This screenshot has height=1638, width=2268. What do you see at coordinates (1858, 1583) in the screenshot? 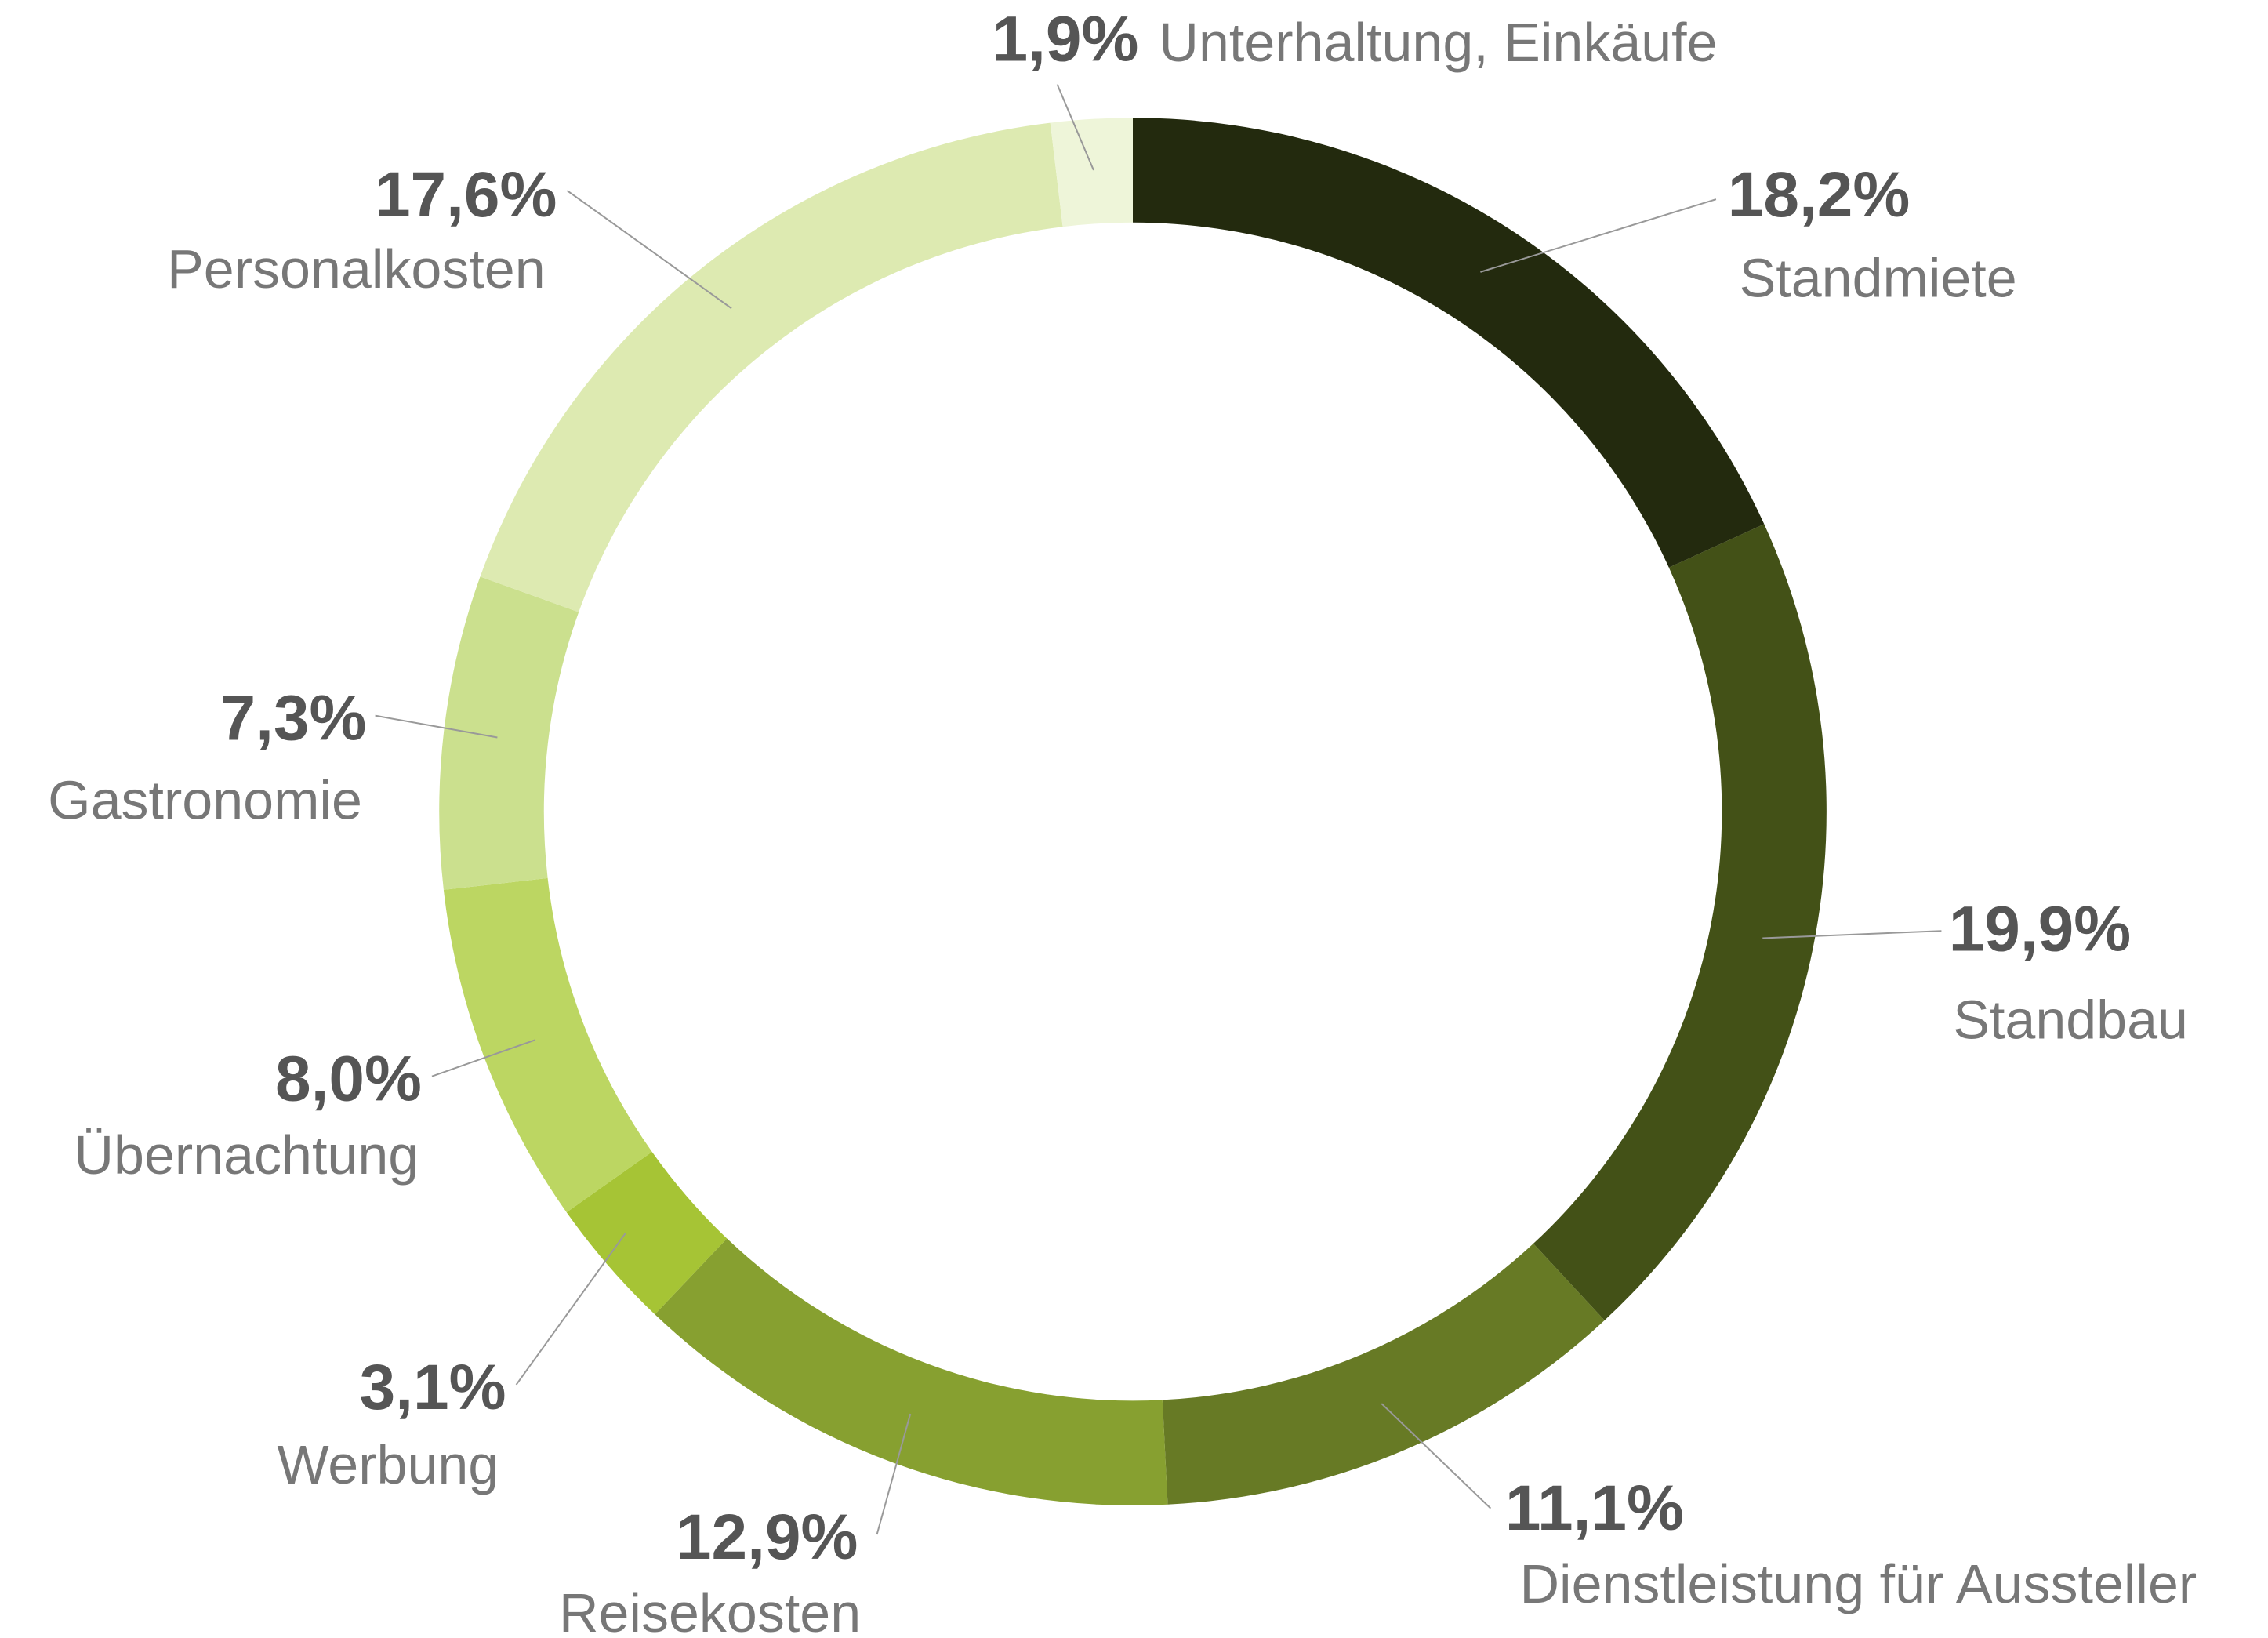
I see `category-label: Dienstleistung für Aussteller` at bounding box center [1858, 1583].